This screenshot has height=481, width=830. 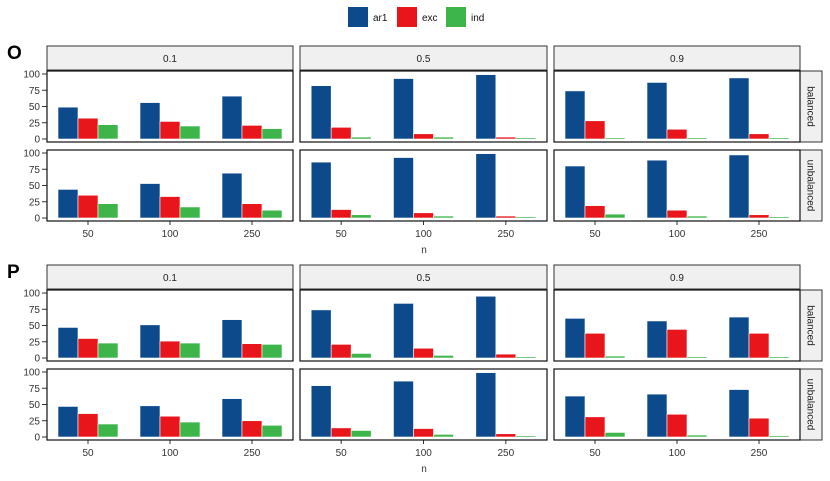 What do you see at coordinates (456, 17) in the screenshot?
I see `legend-key-ind` at bounding box center [456, 17].